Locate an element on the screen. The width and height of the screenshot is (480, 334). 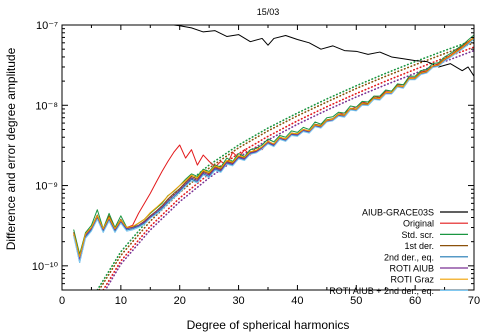
legend-label: AIUB-GRACE03S is located at coordinates (398, 213).